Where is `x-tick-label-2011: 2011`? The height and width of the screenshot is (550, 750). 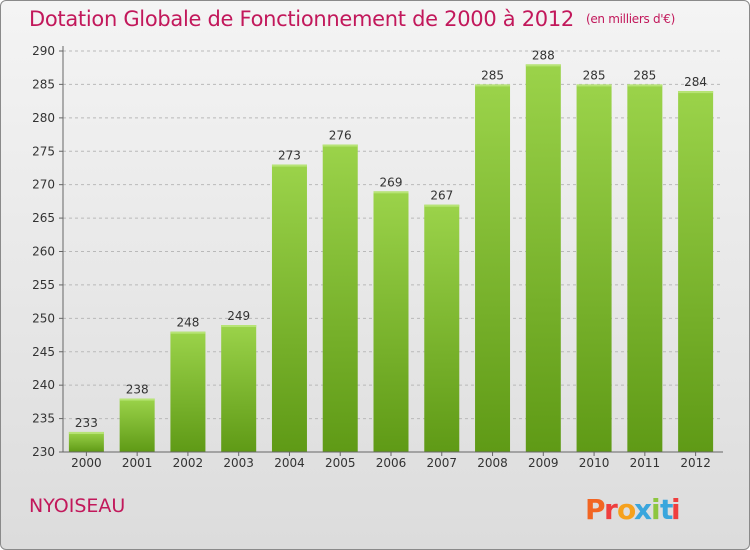 x-tick-label-2011: 2011 is located at coordinates (645, 463).